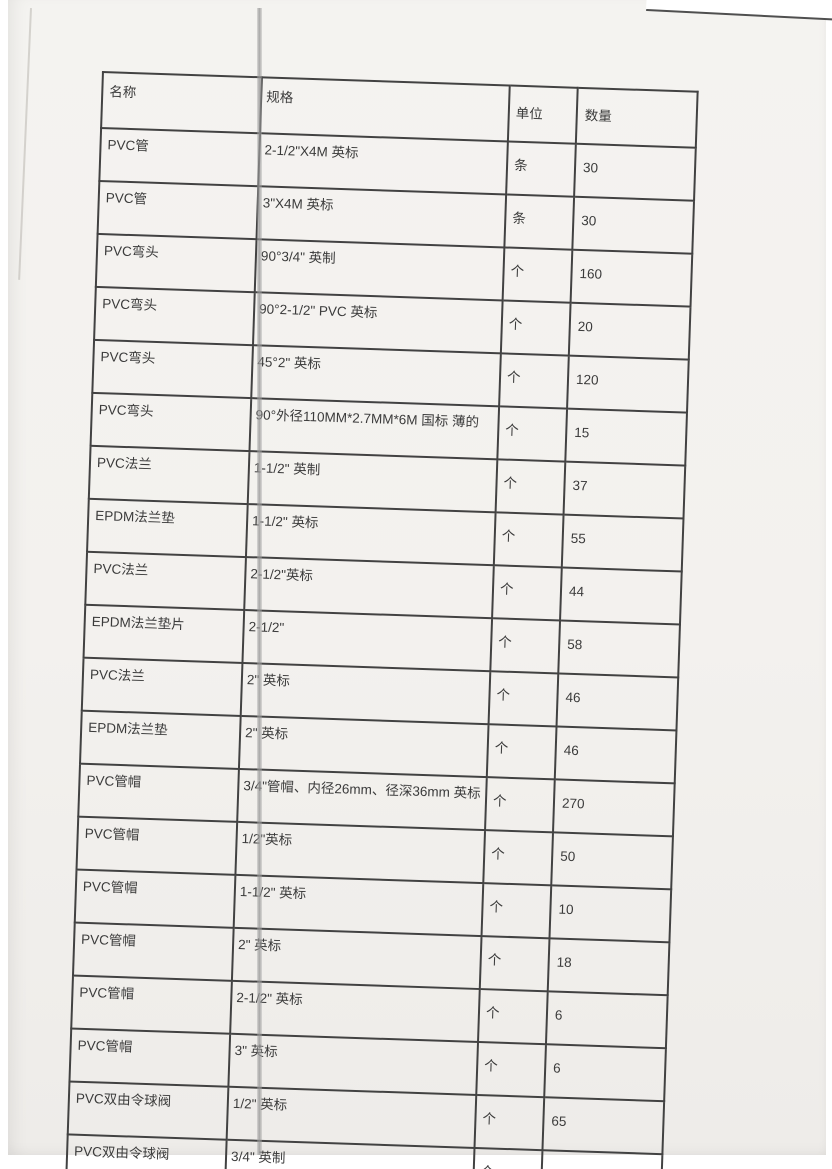  What do you see at coordinates (383, 164) in the screenshot?
I see `spec-cell: 2-1/2"X4M 英标` at bounding box center [383, 164].